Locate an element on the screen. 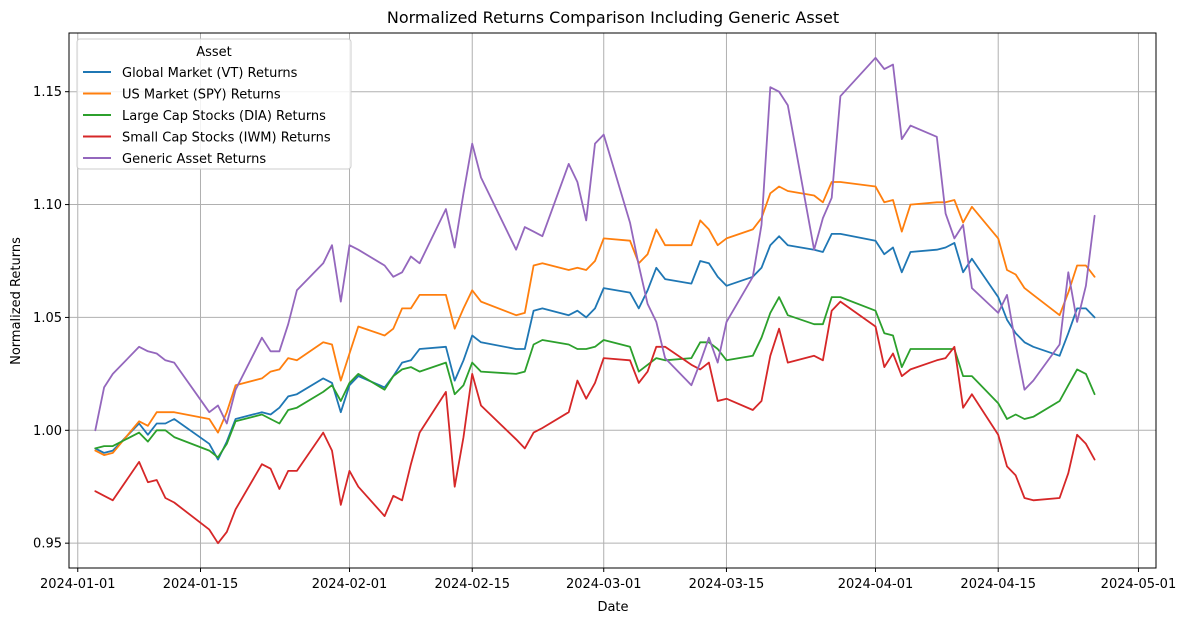 Image resolution: width=1199 pixels, height=624 pixels. y-tick-label: 1.05 is located at coordinates (47, 318).